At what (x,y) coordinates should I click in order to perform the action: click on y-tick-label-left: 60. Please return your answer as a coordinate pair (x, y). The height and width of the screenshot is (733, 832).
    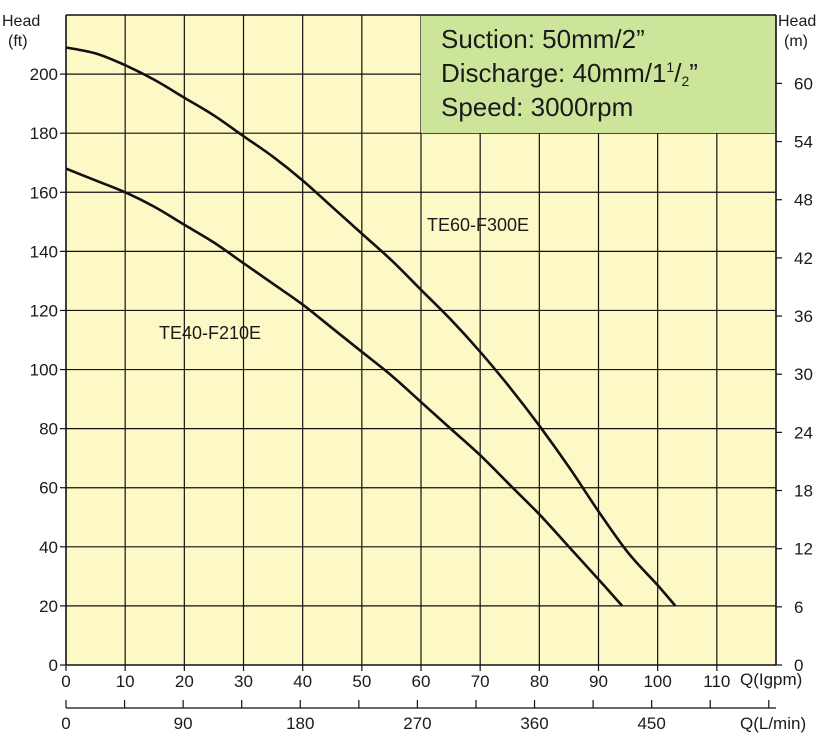
    Looking at the image, I should click on (48, 488).